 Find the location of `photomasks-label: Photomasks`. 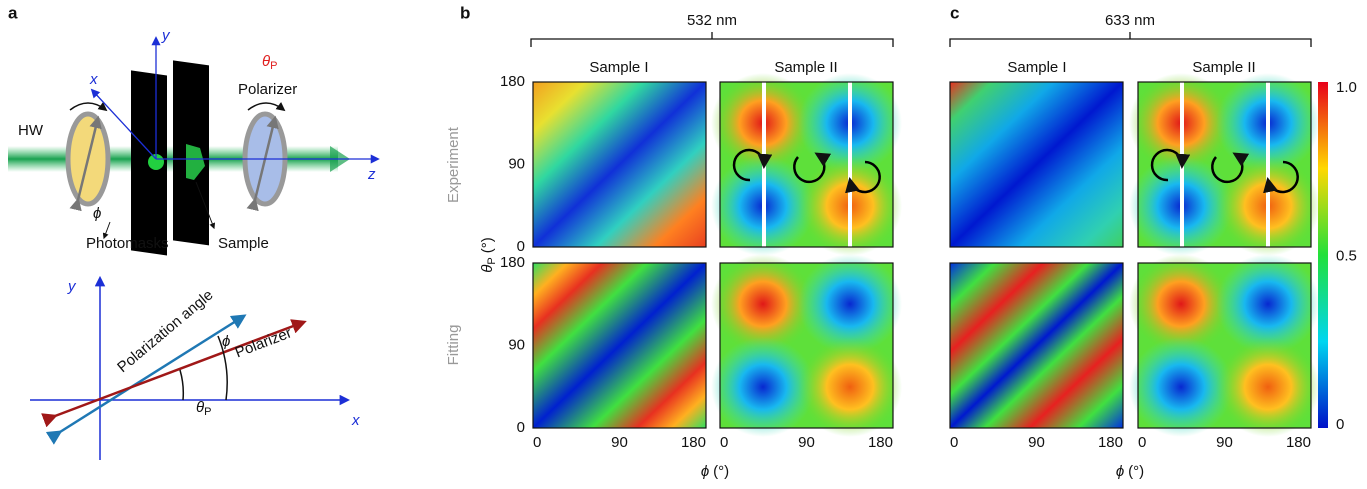

photomasks-label: Photomasks is located at coordinates (127, 243).